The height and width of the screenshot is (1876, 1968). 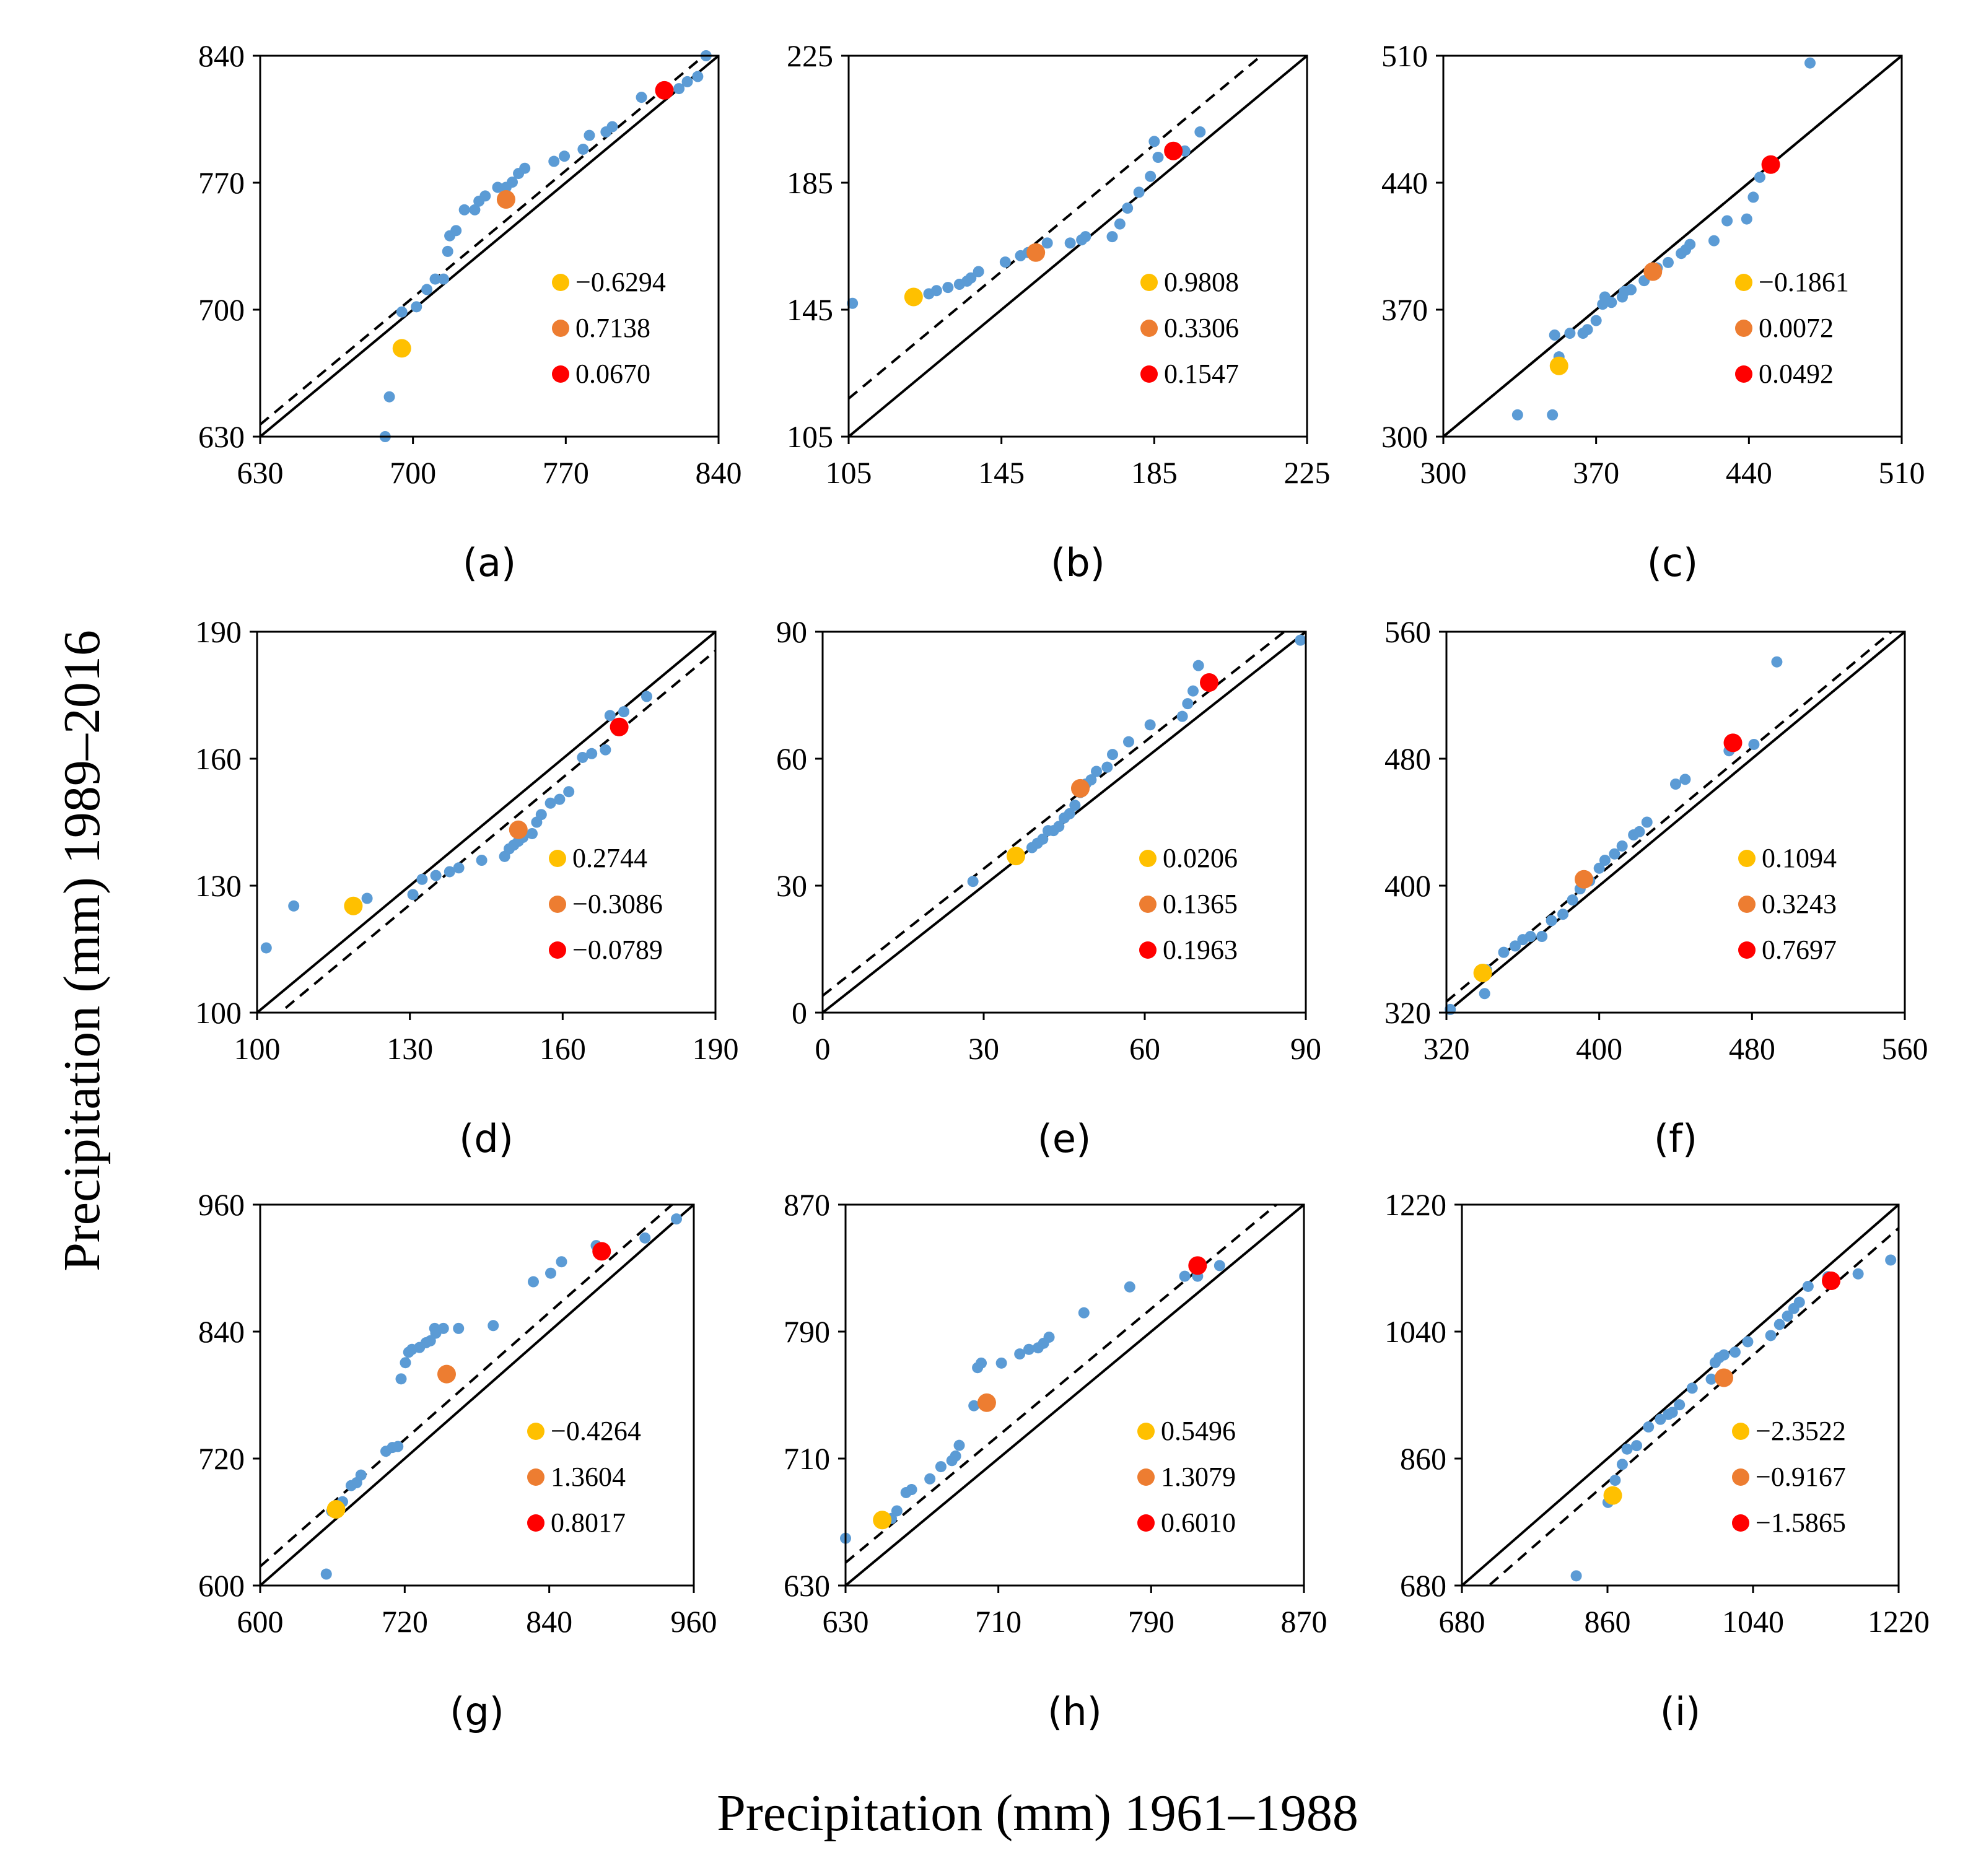 What do you see at coordinates (1672, 562) in the screenshot?
I see `panel-c-label: (c)` at bounding box center [1672, 562].